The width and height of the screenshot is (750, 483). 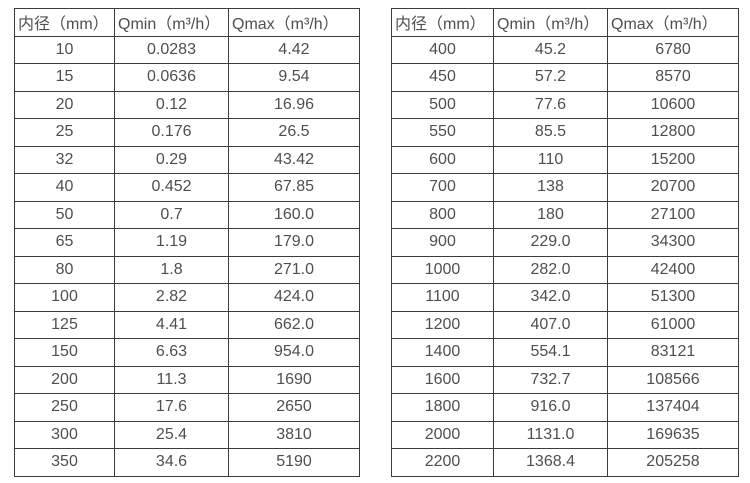 What do you see at coordinates (550, 379) in the screenshot?
I see `table-cell: 732.7` at bounding box center [550, 379].